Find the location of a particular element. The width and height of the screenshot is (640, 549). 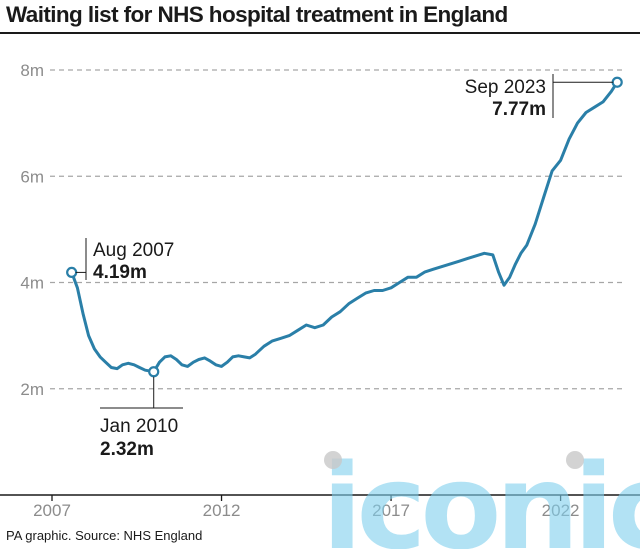

annotation-value: 4.19m is located at coordinates (120, 272).